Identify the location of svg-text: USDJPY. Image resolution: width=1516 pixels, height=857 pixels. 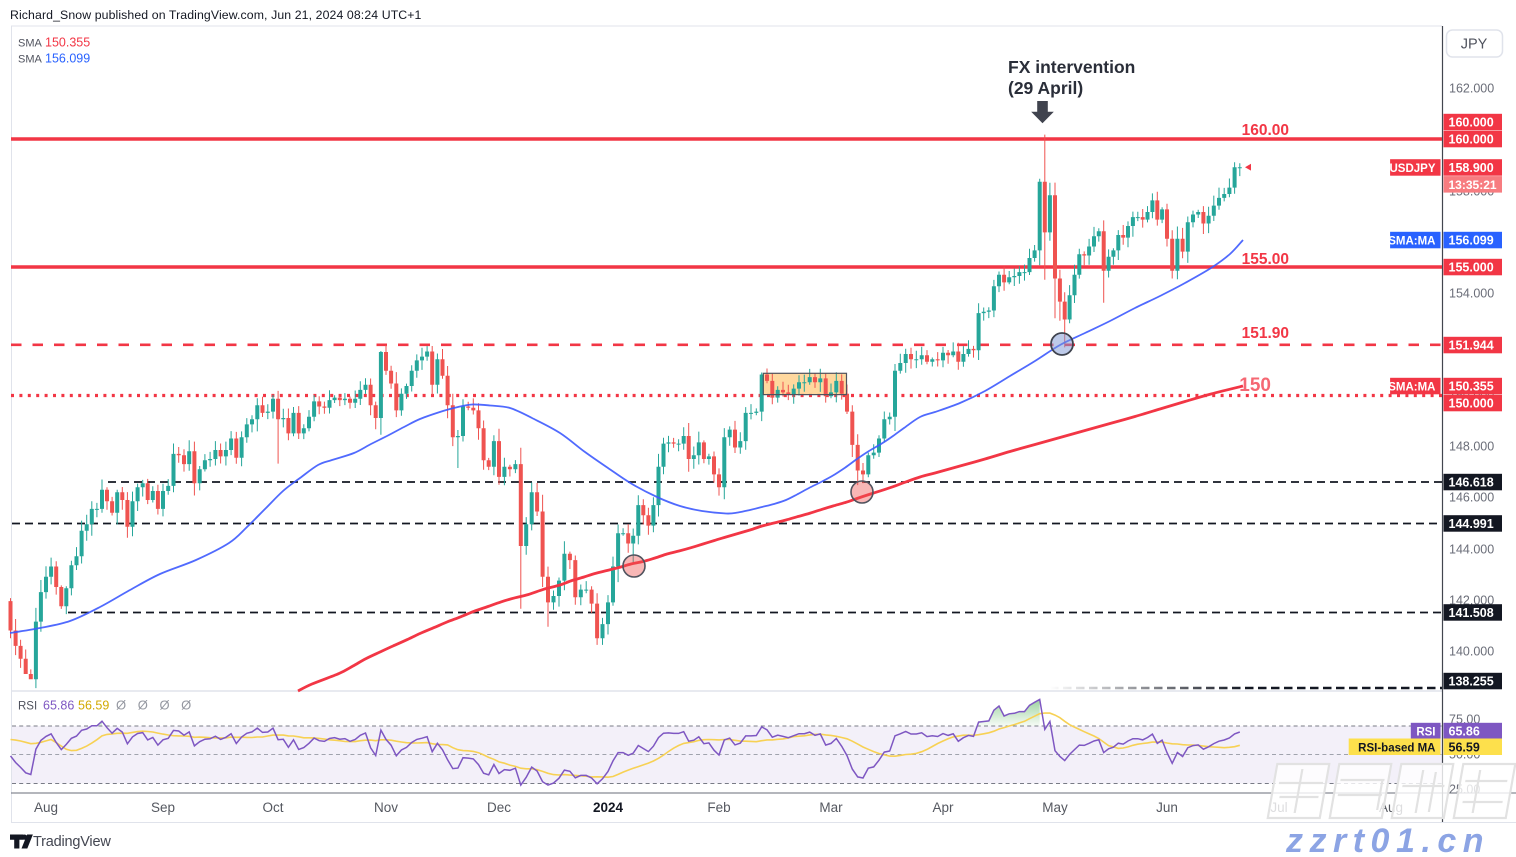
(1412, 169).